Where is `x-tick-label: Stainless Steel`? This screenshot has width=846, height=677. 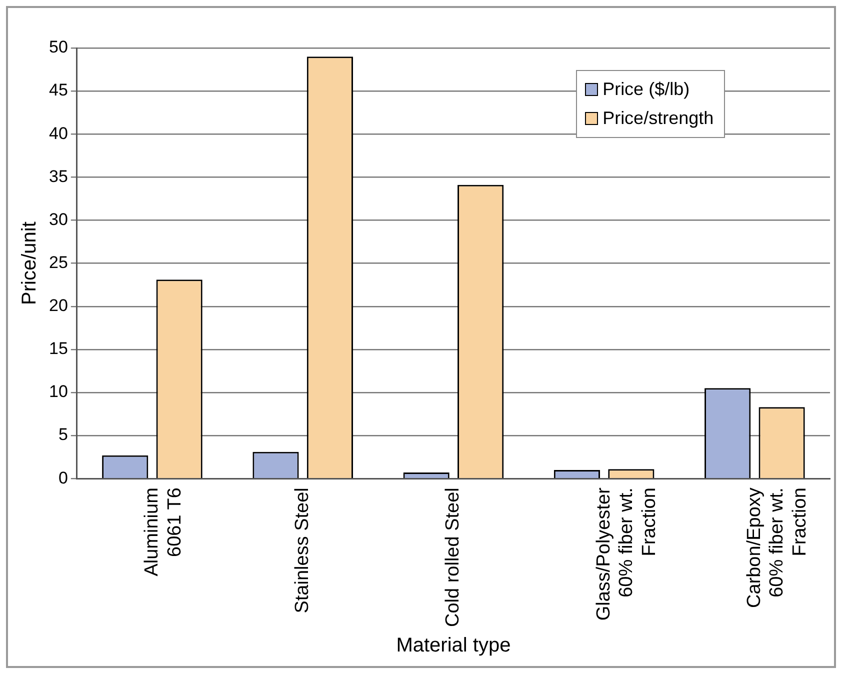
x-tick-label: Stainless Steel is located at coordinates (303, 551).